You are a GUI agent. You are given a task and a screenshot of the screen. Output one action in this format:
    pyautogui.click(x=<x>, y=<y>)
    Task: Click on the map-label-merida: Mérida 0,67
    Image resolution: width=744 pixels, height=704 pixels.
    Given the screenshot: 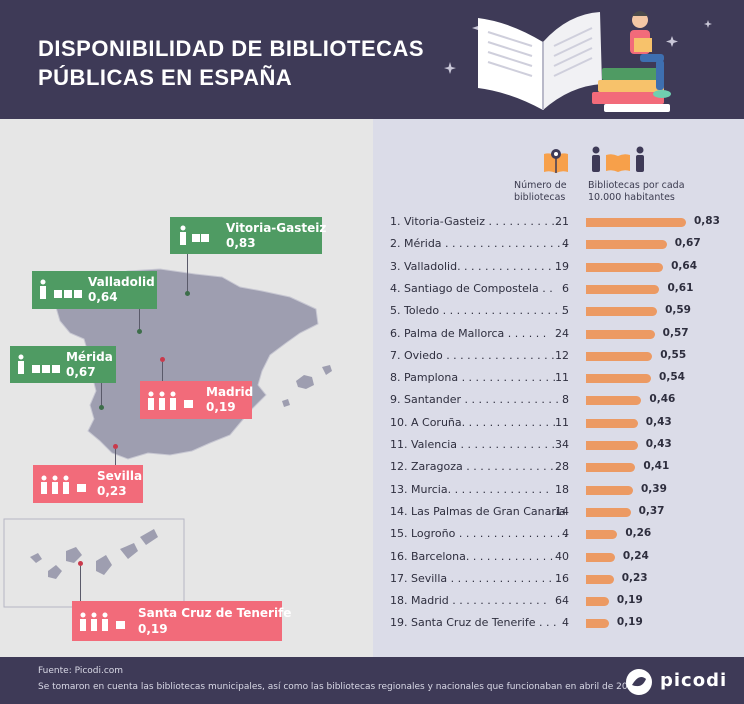 What is the action you would take?
    pyautogui.click(x=63, y=364)
    